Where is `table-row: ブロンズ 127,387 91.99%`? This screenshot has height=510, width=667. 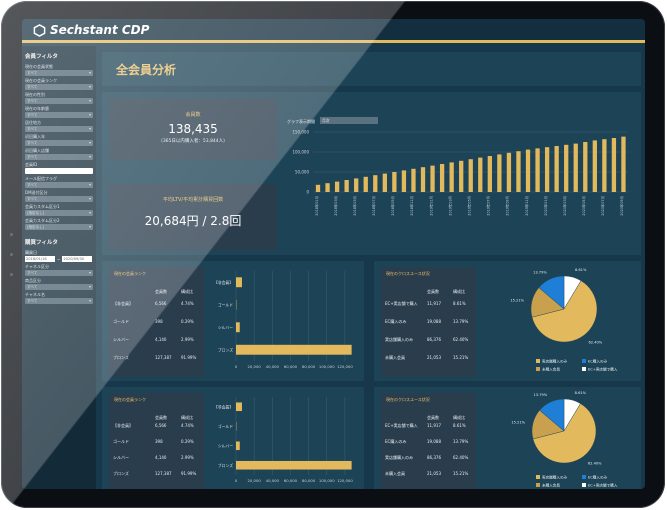
table-row: ブロンズ 127,387 91.99% is located at coordinates (156, 476).